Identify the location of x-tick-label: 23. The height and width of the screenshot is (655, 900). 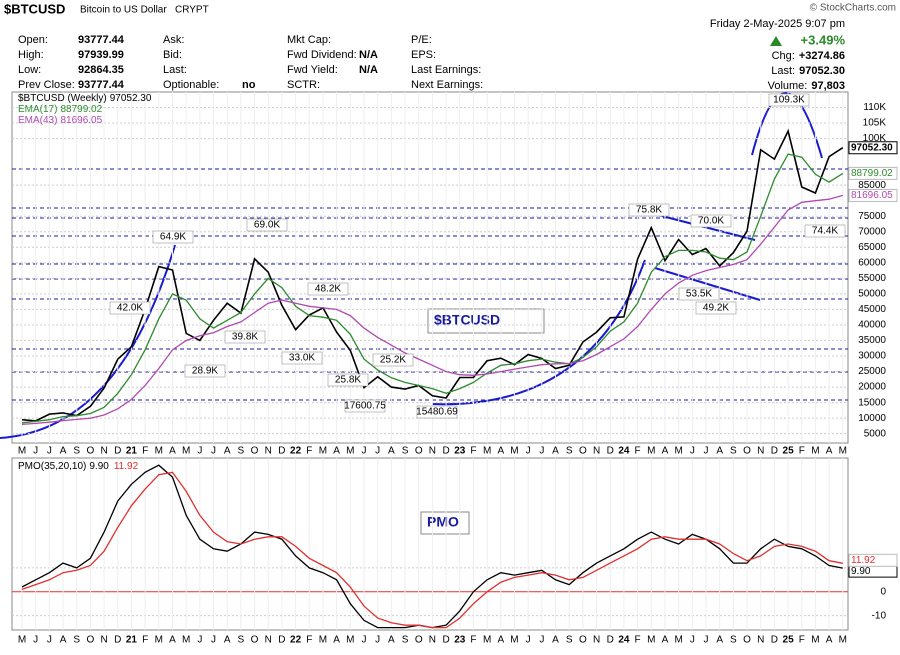
(460, 640).